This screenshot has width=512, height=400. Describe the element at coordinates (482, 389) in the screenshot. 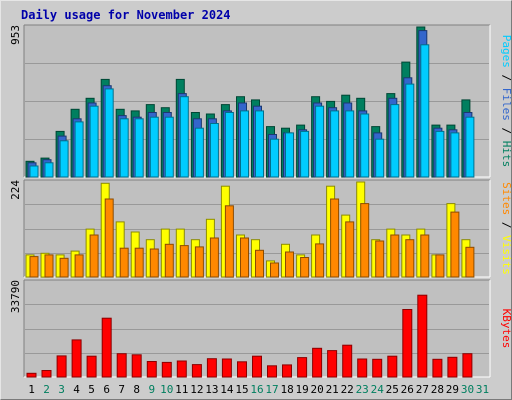

I see `x-tick-label-day-31: 31` at that location.